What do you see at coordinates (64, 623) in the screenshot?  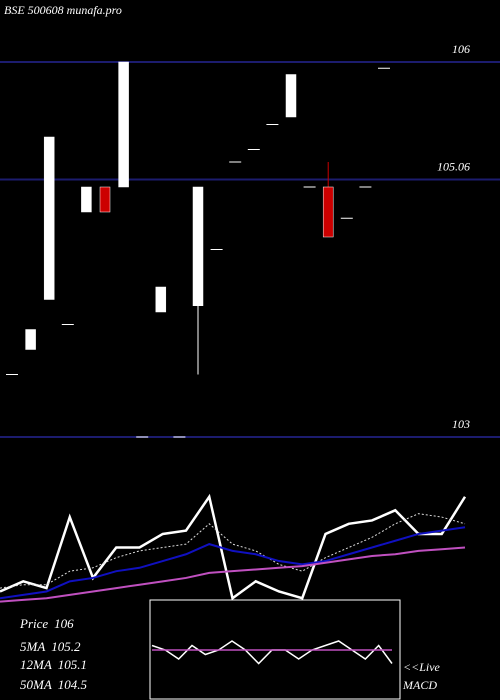 I see `legend-value: 106` at bounding box center [64, 623].